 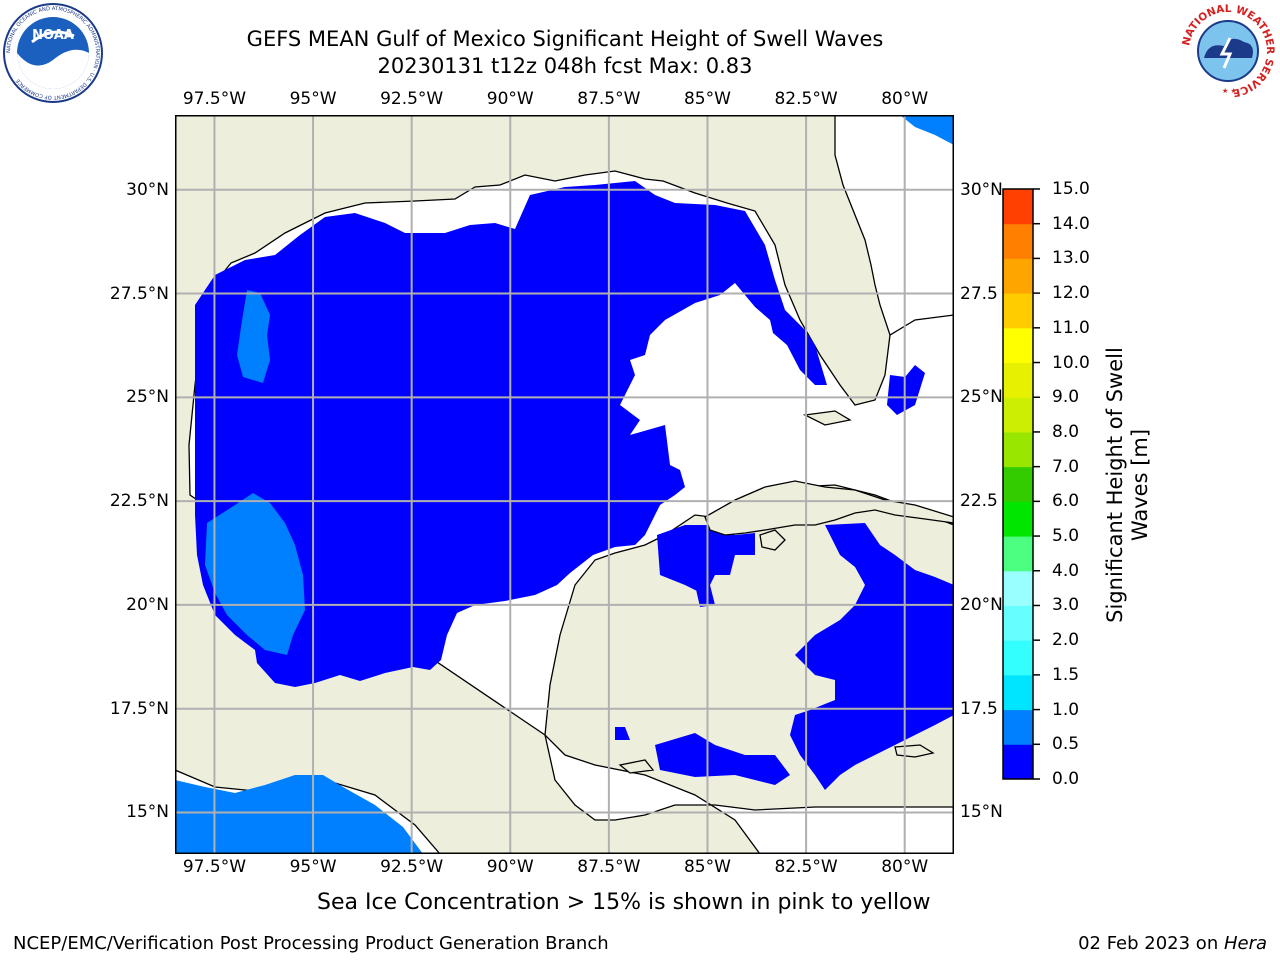 What do you see at coordinates (1066, 466) in the screenshot?
I see `colorbar-tick-label: 7.0` at bounding box center [1066, 466].